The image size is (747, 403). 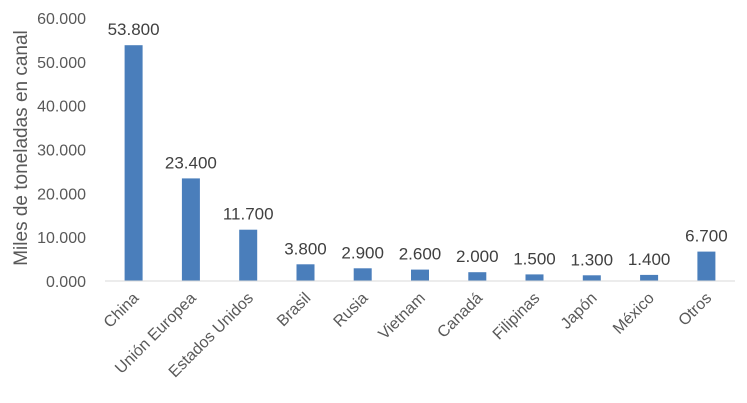 What do you see at coordinates (579, 311) in the screenshot?
I see `x-tick-label: Japón` at bounding box center [579, 311].